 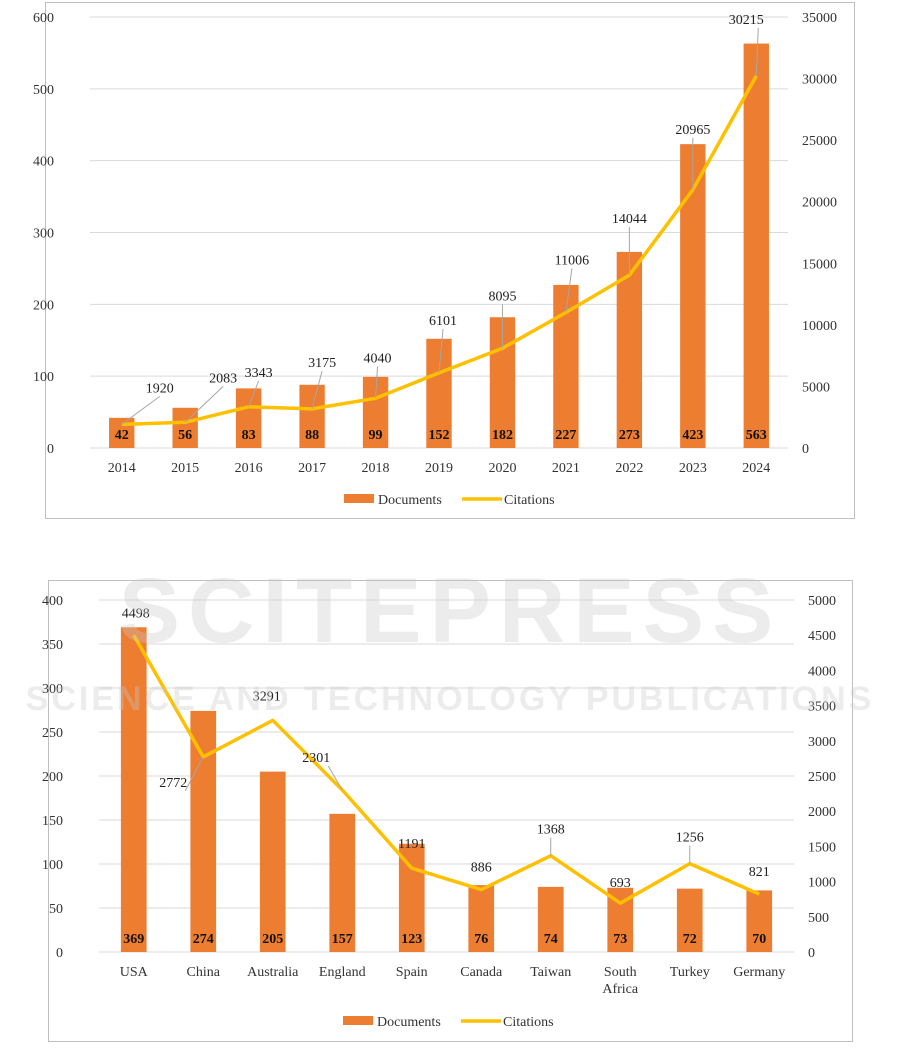 I want to click on right-axis-tick-label: 2000, so click(x=822, y=812).